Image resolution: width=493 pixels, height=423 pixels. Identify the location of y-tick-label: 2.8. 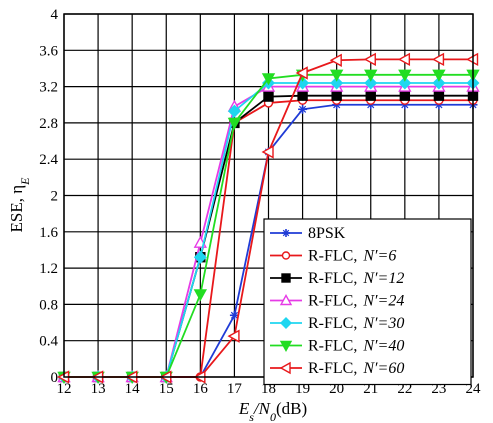
(48, 124).